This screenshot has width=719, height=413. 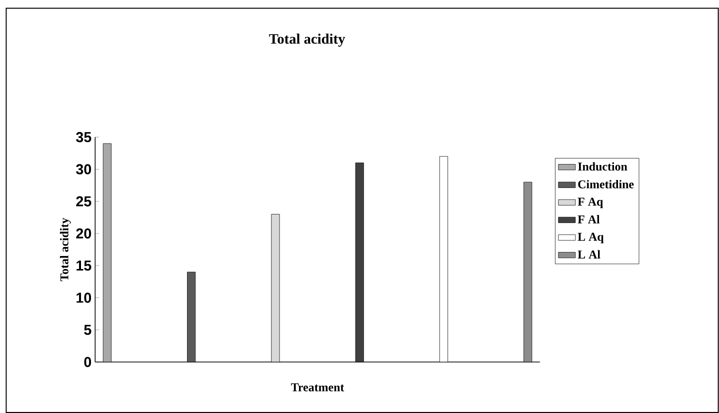 I want to click on legend-label: L Al, so click(x=589, y=254).